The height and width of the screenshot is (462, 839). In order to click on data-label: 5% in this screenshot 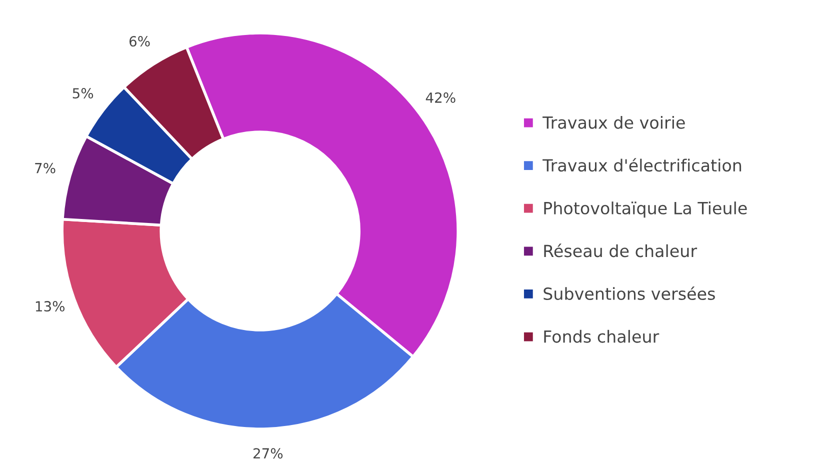, I will do `click(83, 93)`.